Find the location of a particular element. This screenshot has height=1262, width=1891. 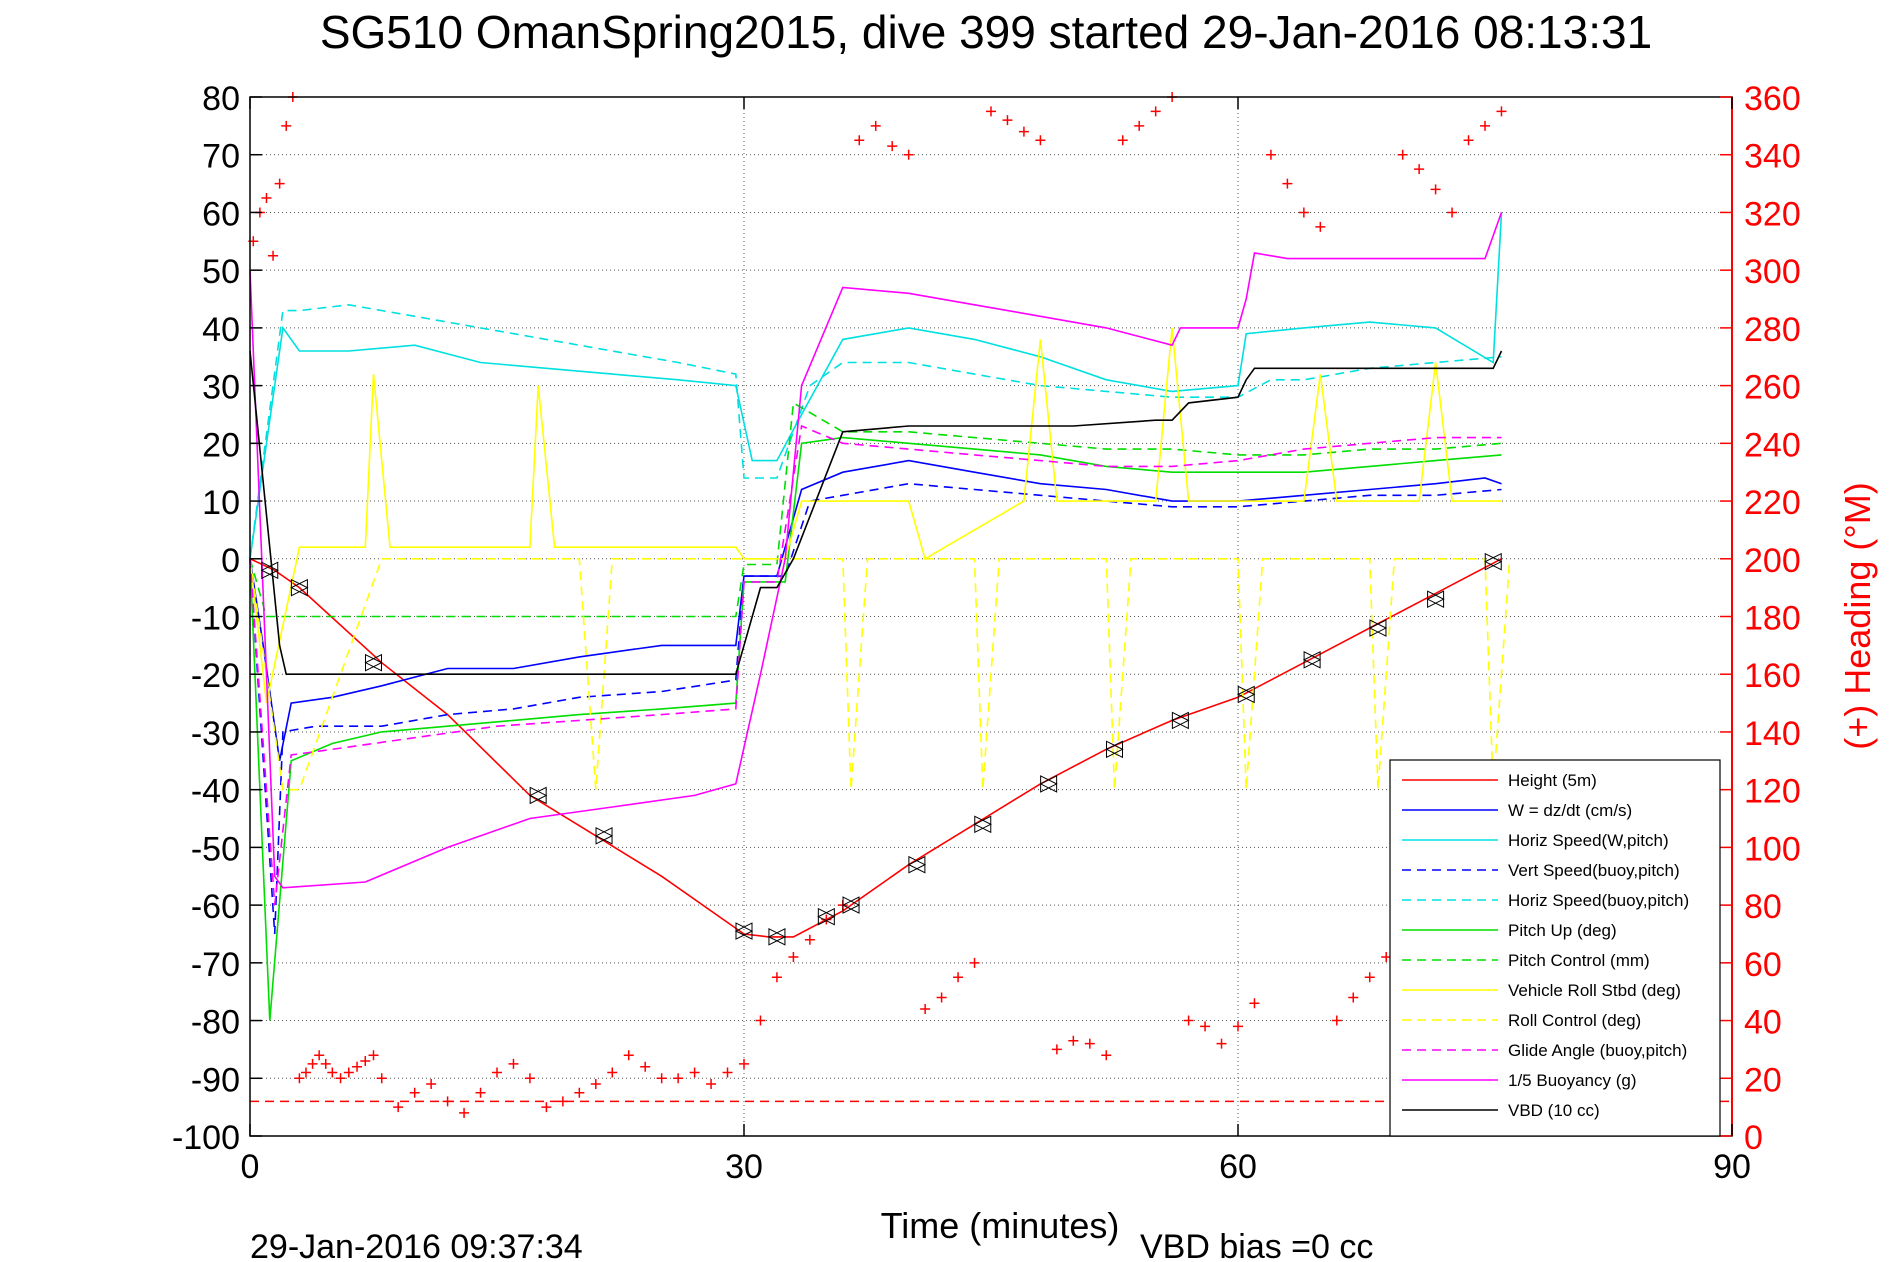

y2-tick-label: 100 is located at coordinates (1772, 849).